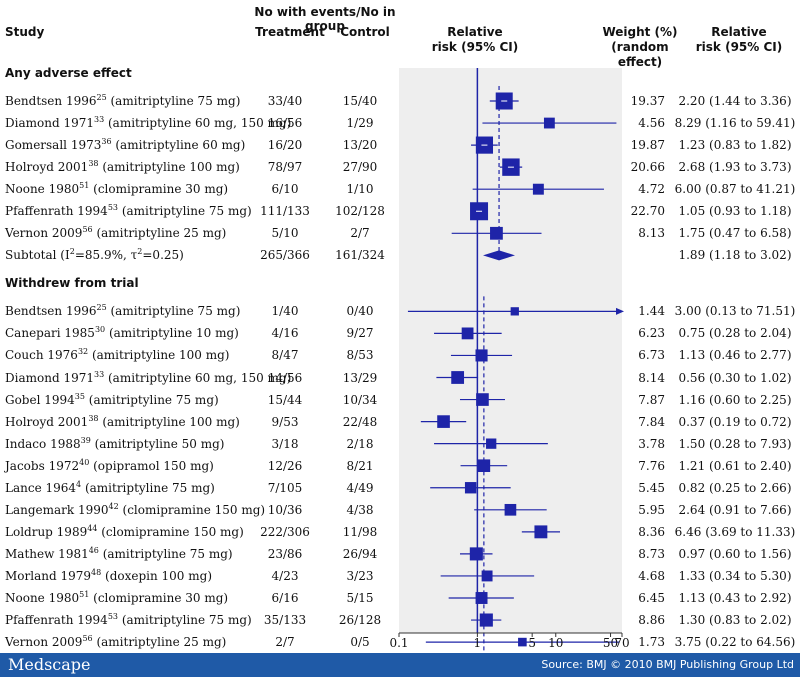 The image size is (800, 677). I want to click on rr-ci-text: 1.50 (0.28 to 7.93), so click(735, 443).